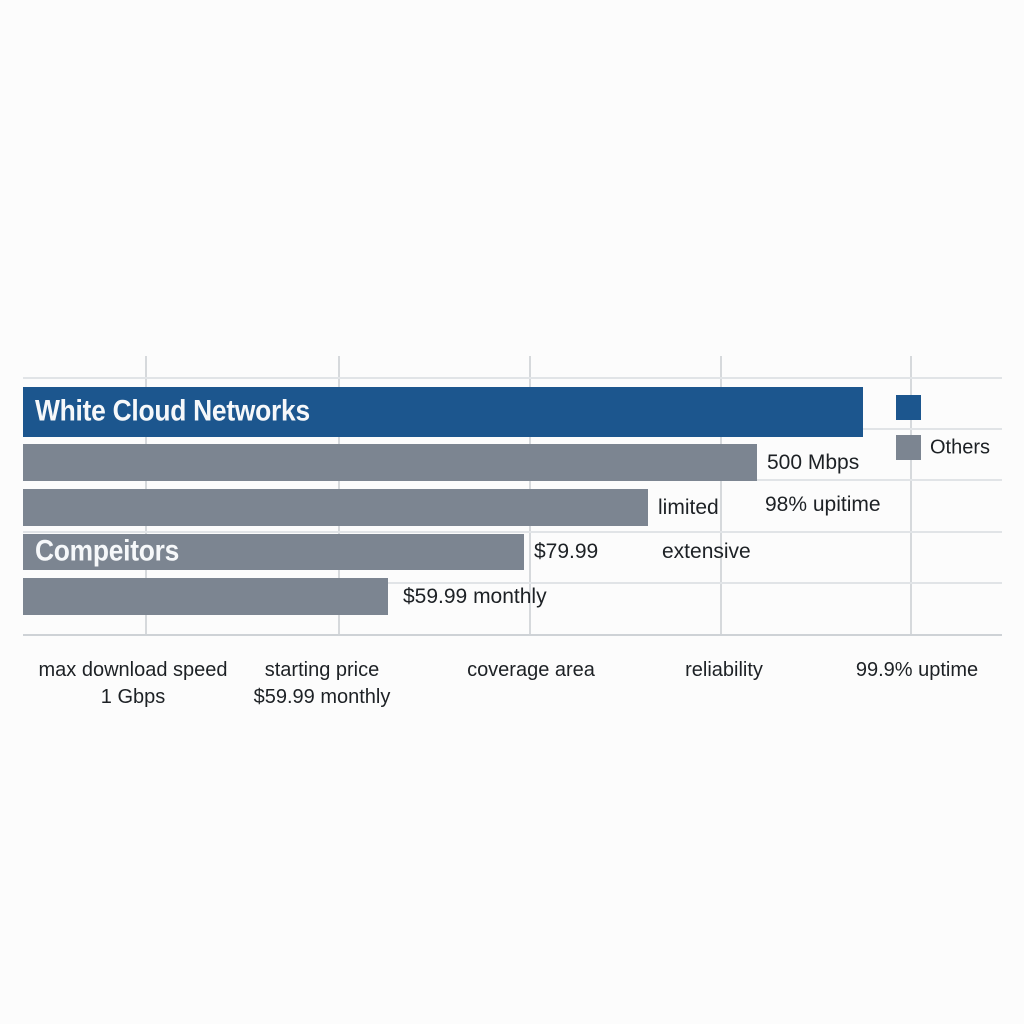  I want to click on x-axis-label: max download speed 1 Gbps, so click(132, 684).